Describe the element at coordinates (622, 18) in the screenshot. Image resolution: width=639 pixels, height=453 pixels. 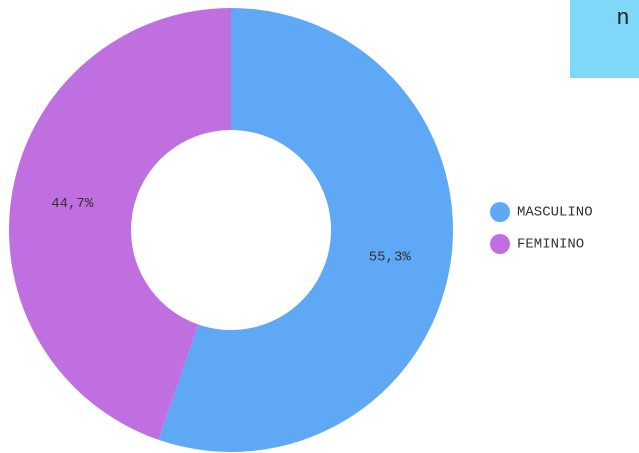
I see `badge-text: n` at that location.